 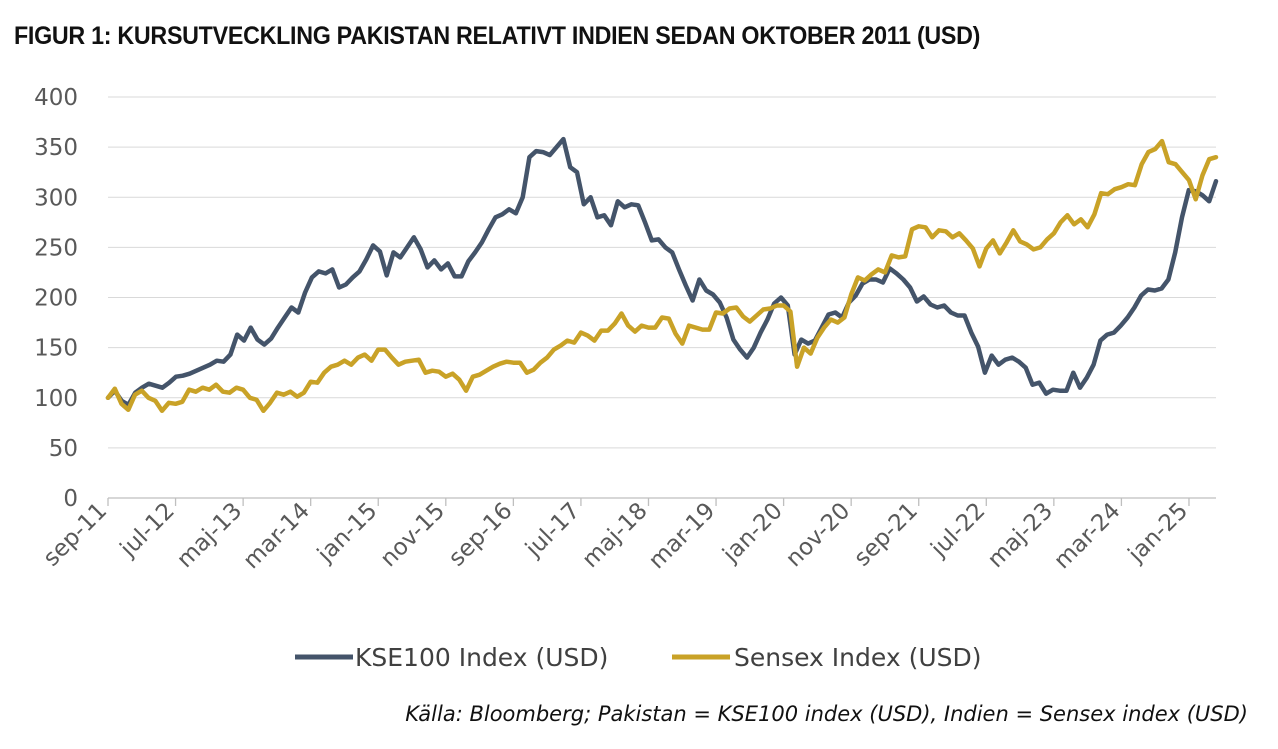 I want to click on y-tick-label-300: 300, so click(x=56, y=198).